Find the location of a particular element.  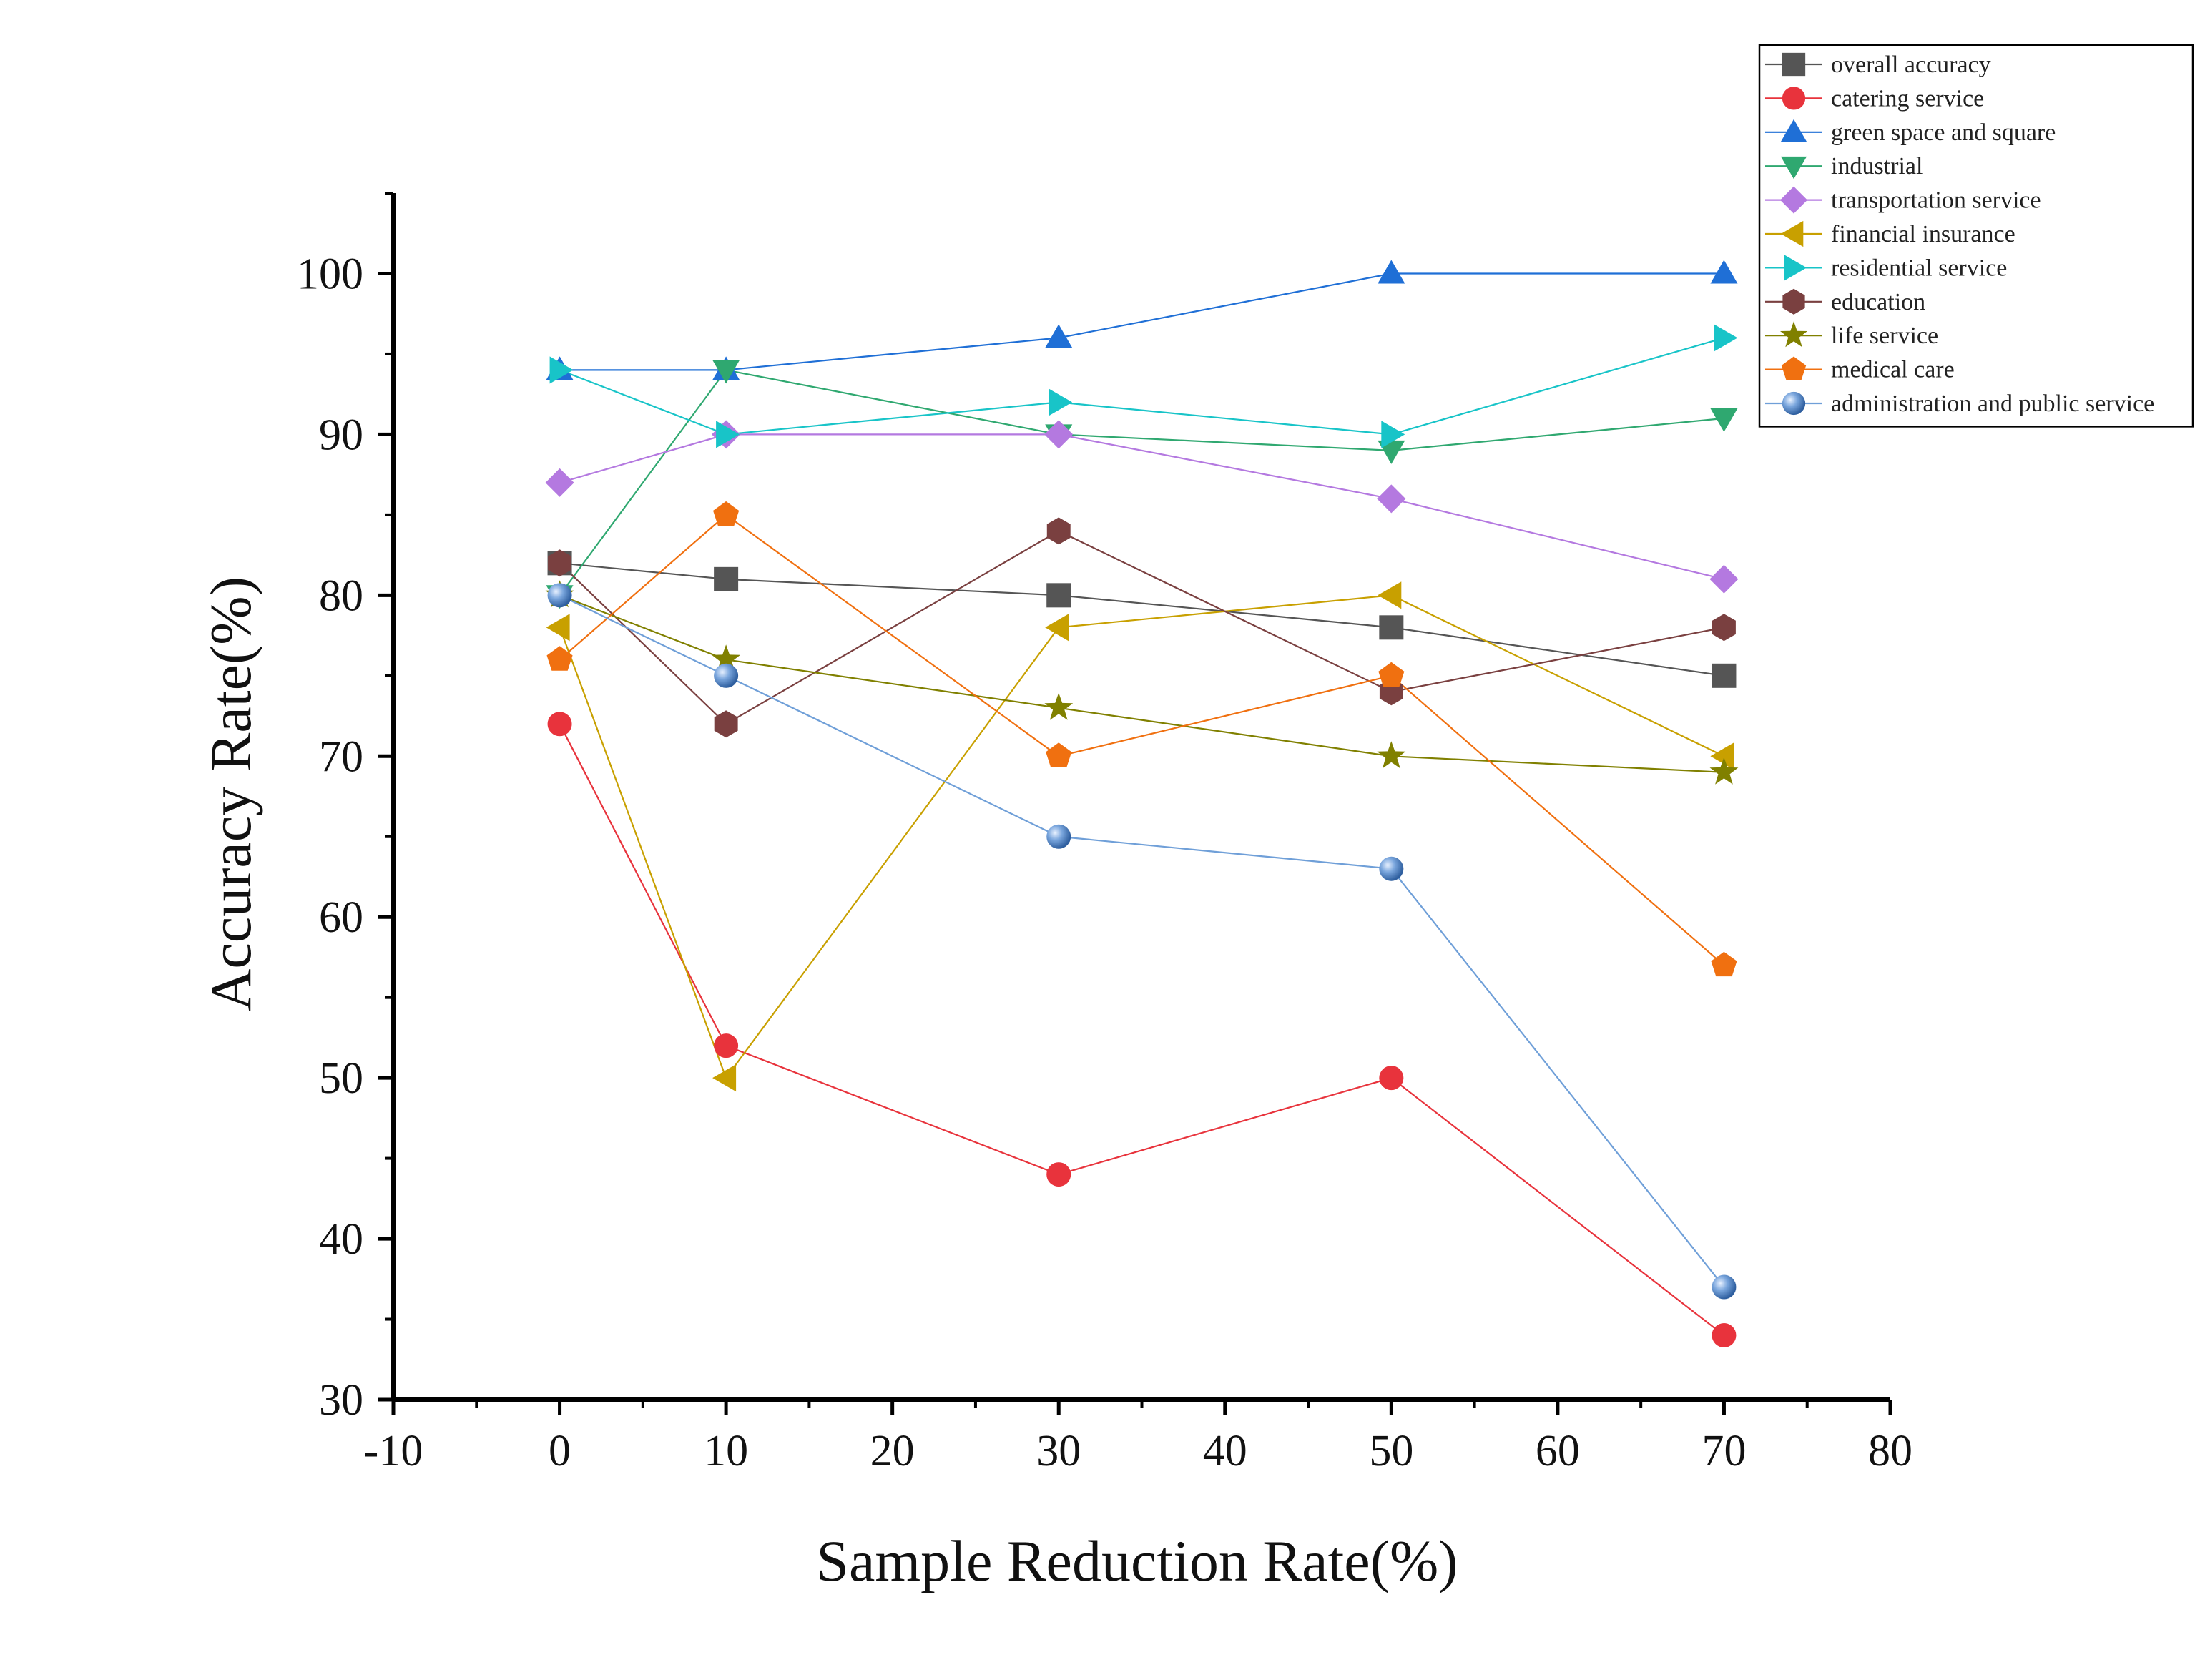

legend-label: overall accuracy is located at coordinates (1911, 64).